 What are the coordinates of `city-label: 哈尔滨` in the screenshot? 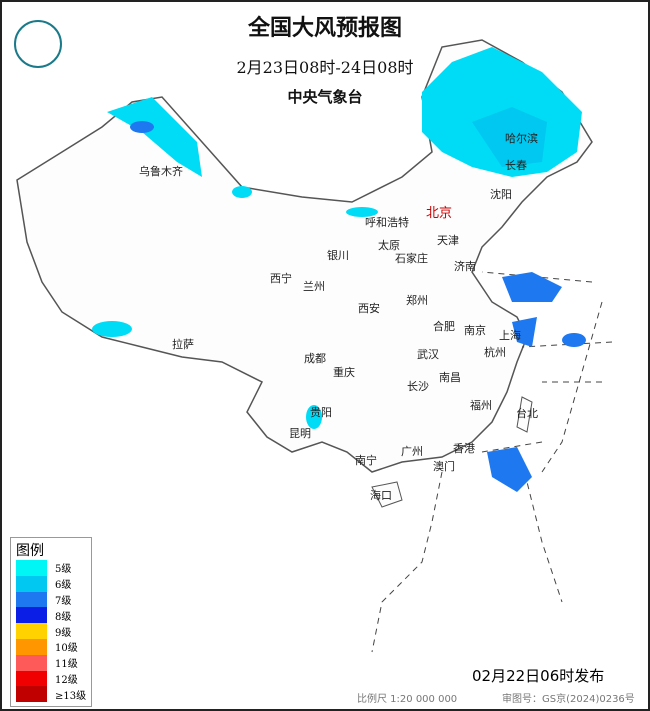 It's located at (521, 138).